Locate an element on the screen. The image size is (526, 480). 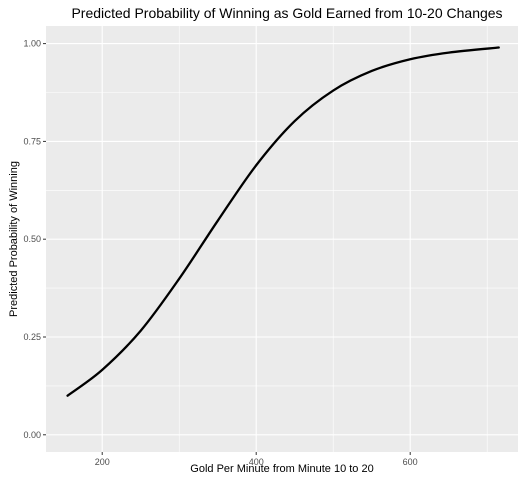
x-axis-title: Gold Per Minute from Minute 10 to 20 is located at coordinates (281, 469).